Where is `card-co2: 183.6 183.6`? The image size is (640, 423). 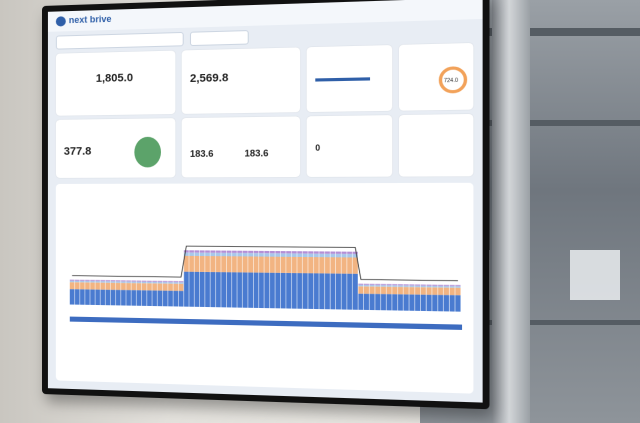 card-co2: 183.6 183.6 is located at coordinates (241, 147).